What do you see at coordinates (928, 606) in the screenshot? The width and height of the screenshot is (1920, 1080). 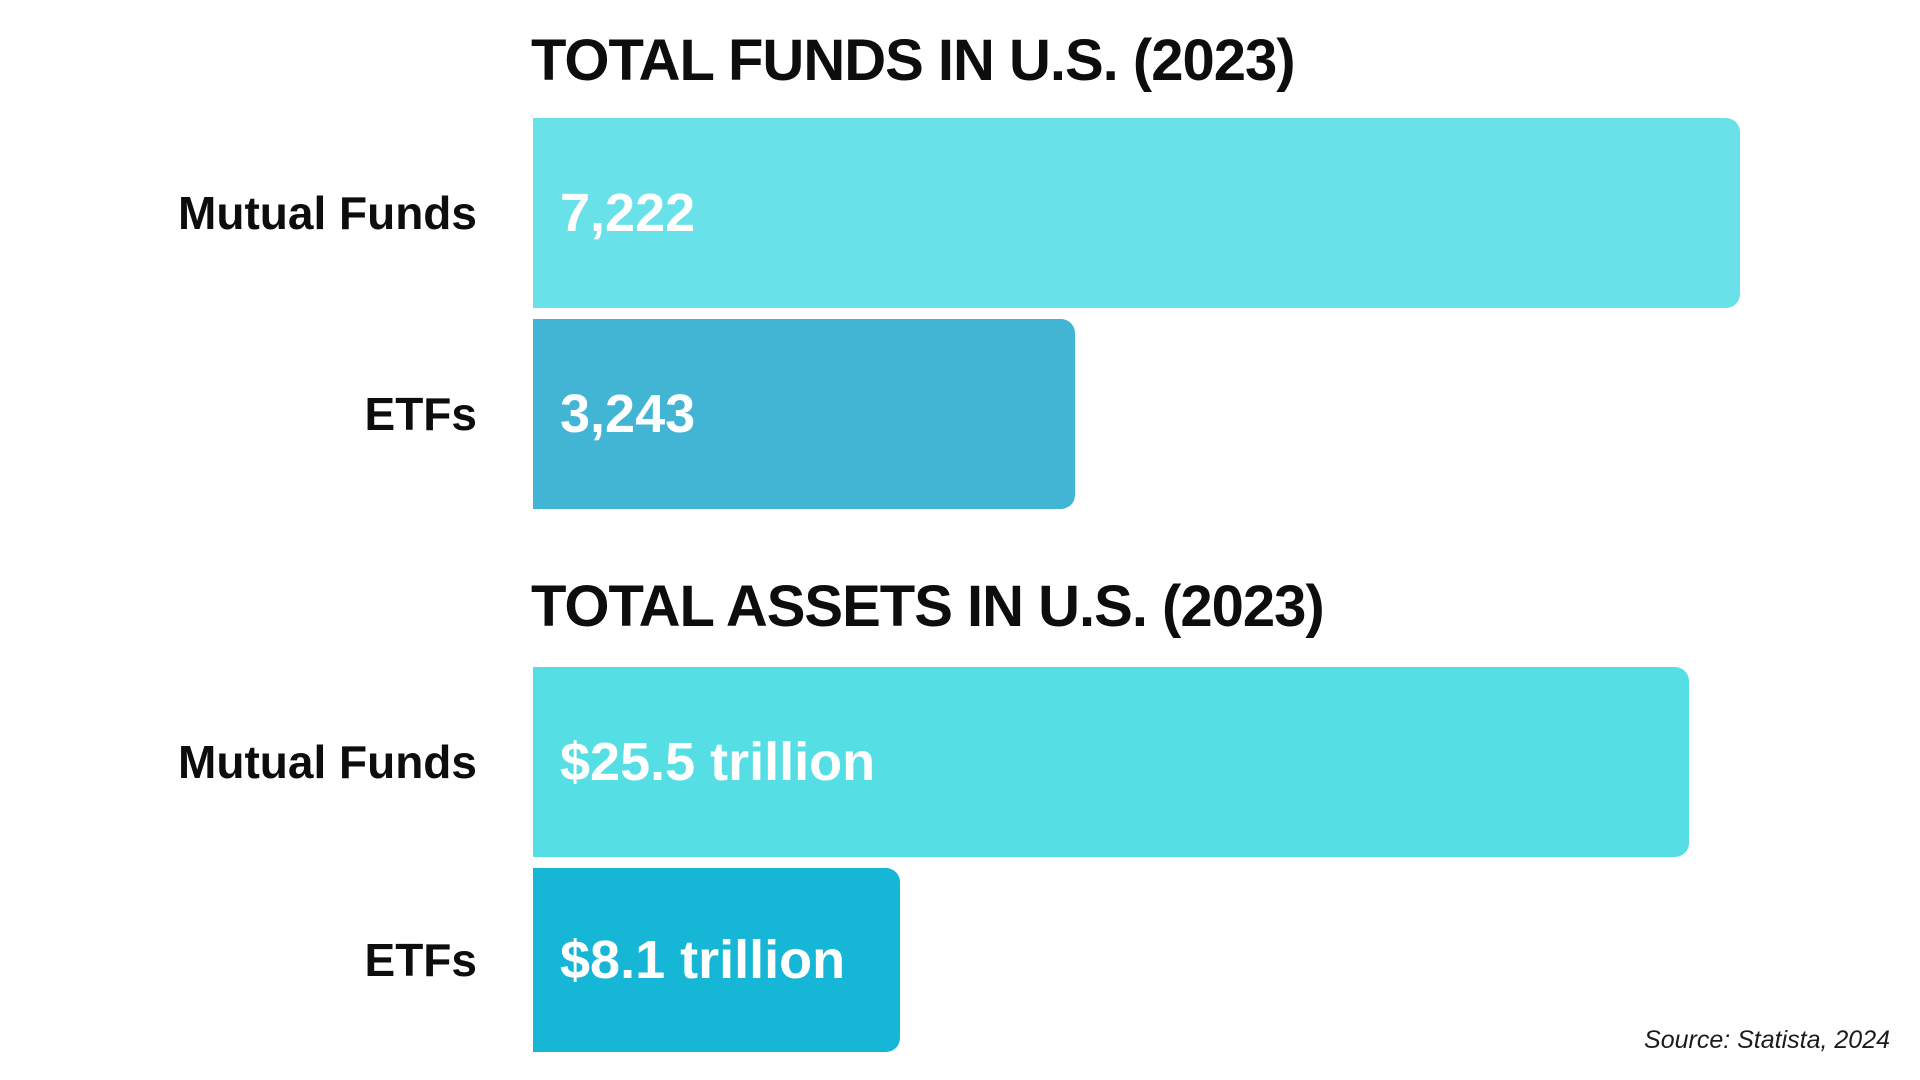 I see `chart2-title: TOTAL ASSETS IN U.S. (2023)` at bounding box center [928, 606].